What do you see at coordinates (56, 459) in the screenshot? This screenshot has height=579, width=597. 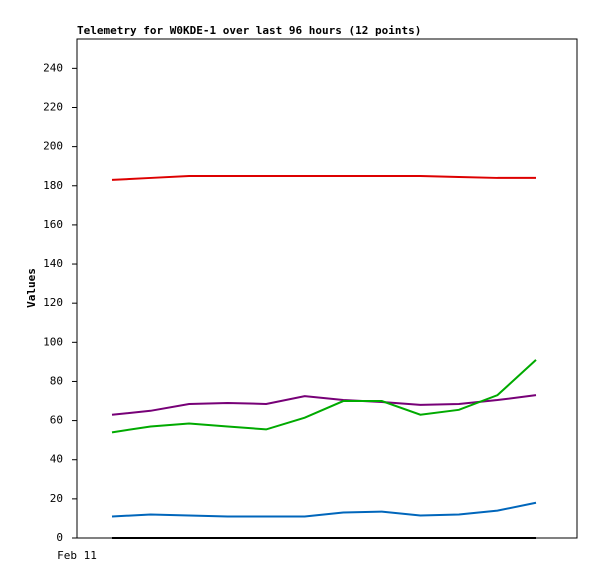 I see `y-tick-label: 40` at bounding box center [56, 459].